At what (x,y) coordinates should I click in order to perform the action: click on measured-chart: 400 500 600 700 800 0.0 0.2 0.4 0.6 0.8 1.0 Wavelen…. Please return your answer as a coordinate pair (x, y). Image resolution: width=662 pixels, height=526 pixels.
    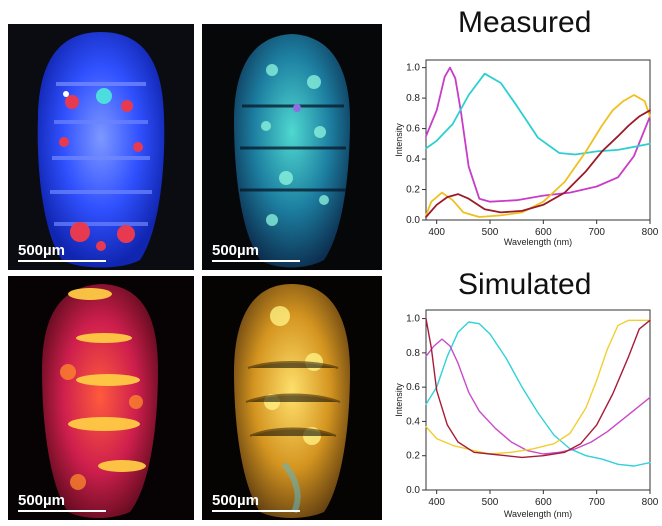
    Looking at the image, I should click on (525, 152).